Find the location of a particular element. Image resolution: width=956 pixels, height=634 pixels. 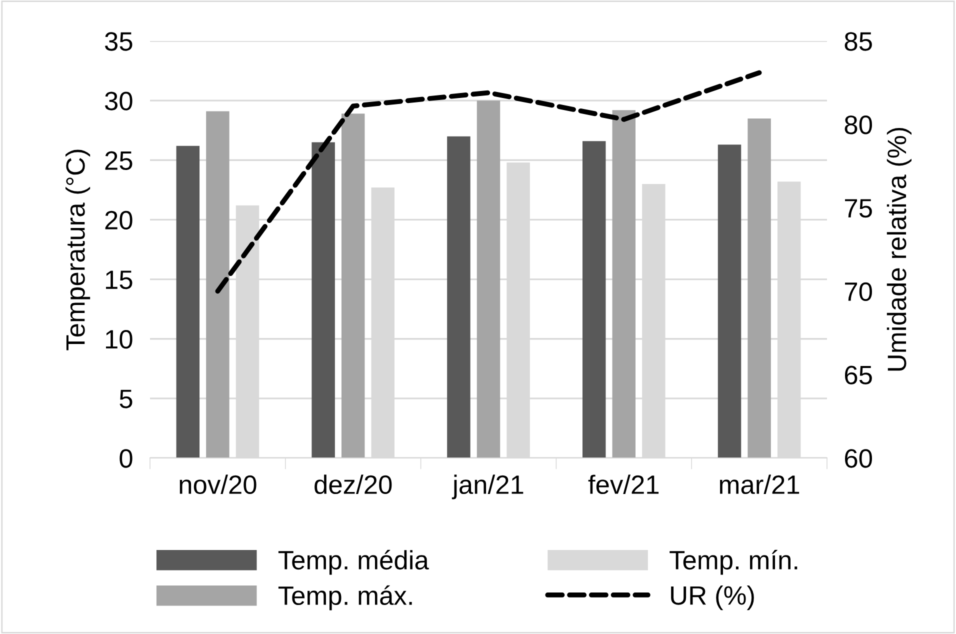

legend-label: Temp. mín. is located at coordinates (734, 562).